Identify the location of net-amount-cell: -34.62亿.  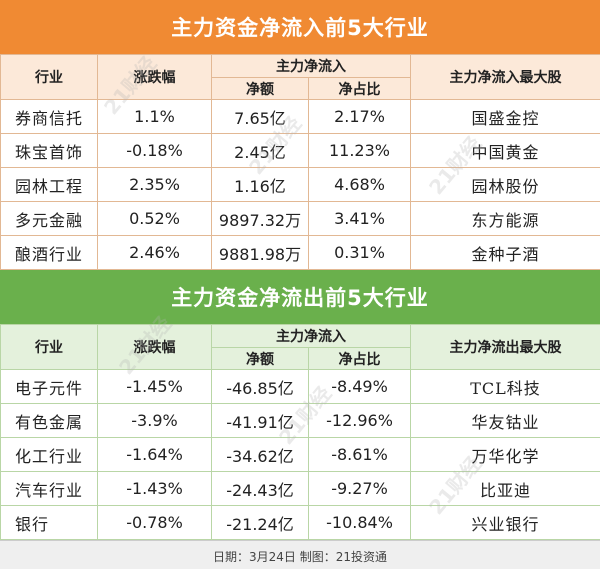
(260, 454).